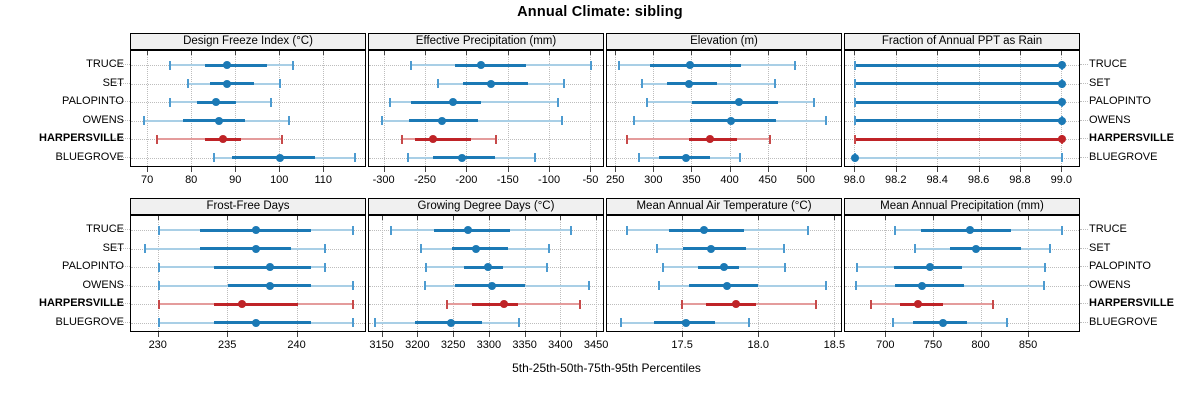 This screenshot has height=400, width=1200. What do you see at coordinates (147, 180) in the screenshot?
I see `x-tick-label: 70` at bounding box center [147, 180].